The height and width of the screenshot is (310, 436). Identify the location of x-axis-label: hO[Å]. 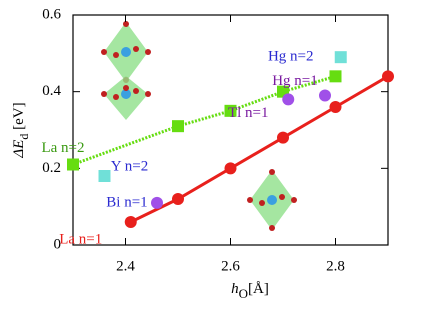
(250, 291).